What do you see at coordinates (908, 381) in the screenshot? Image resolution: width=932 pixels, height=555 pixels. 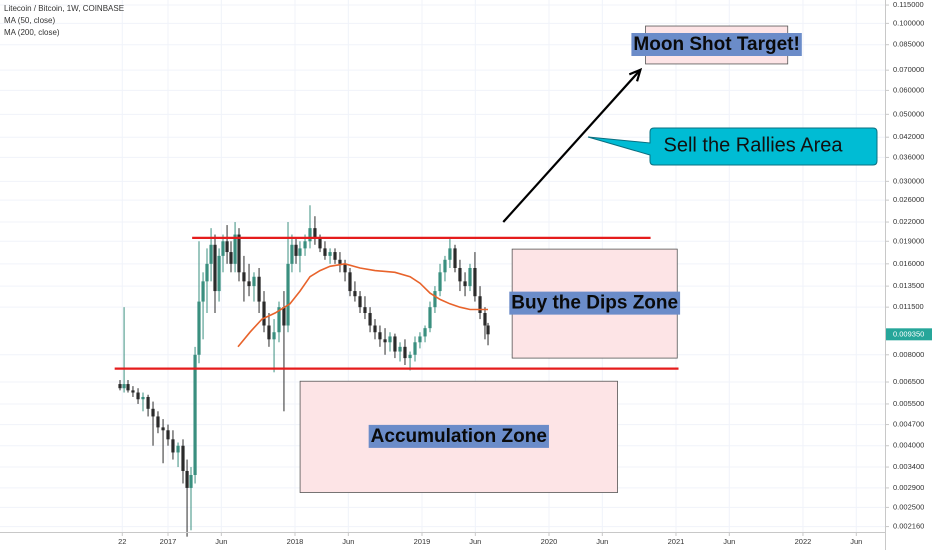 I see `y-tick-label: 0.006500` at bounding box center [908, 381].